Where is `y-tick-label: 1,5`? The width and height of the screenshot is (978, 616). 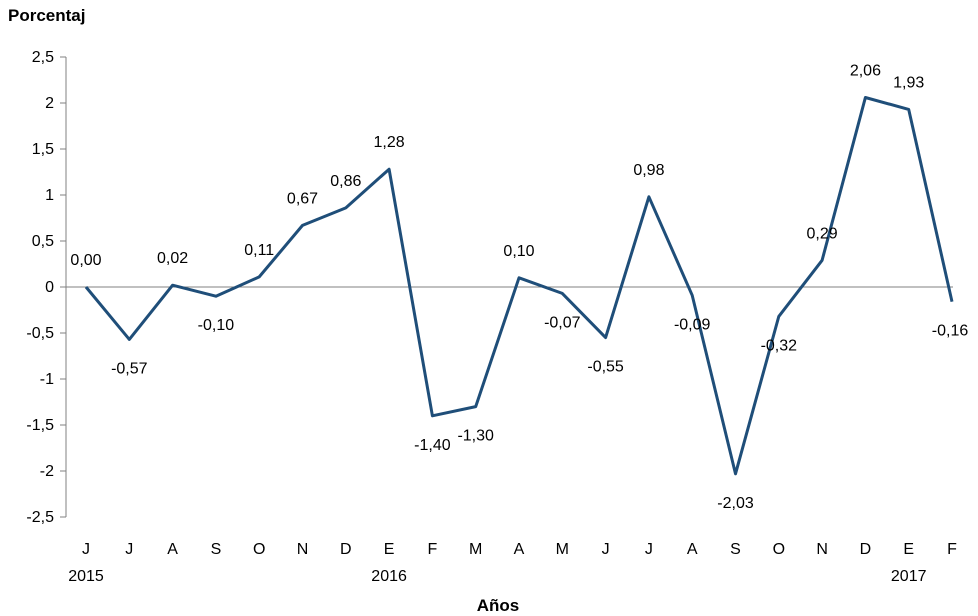 y-tick-label: 1,5 is located at coordinates (43, 149).